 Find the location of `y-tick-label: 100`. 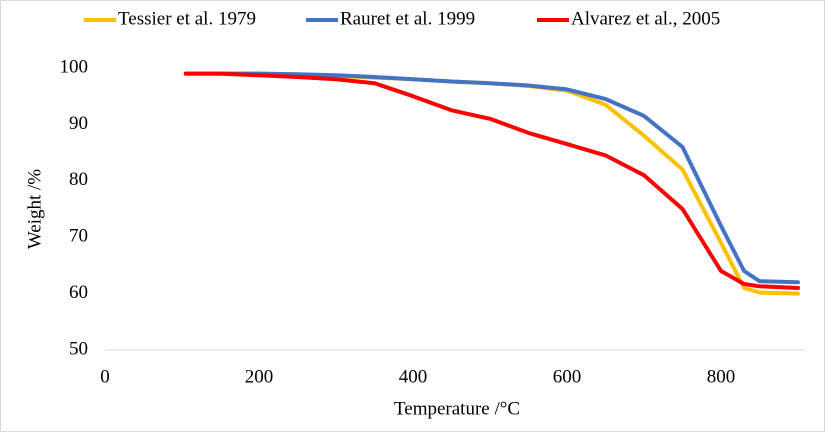

y-tick-label: 100 is located at coordinates (74, 66).